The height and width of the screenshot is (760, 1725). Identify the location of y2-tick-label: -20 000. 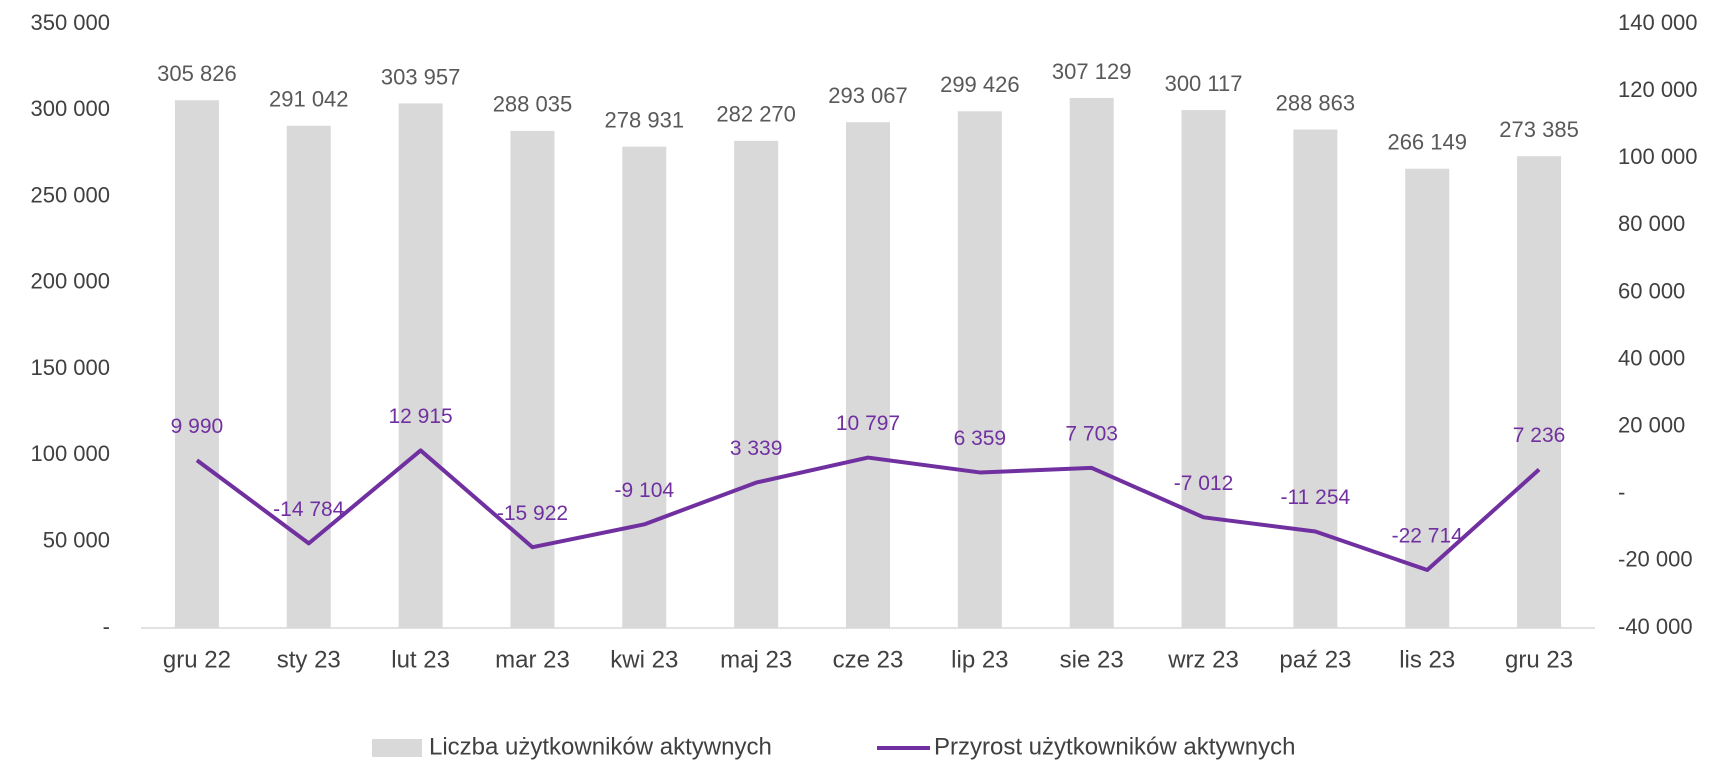
(1655, 559).